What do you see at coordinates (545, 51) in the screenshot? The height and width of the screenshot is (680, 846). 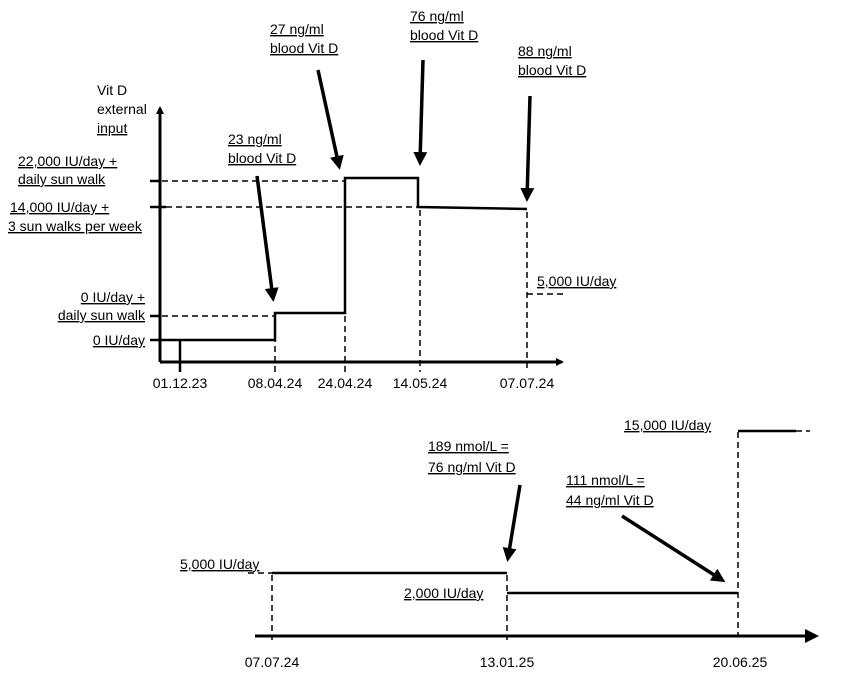 I see `annotation-label: 88 ng/ml` at bounding box center [545, 51].